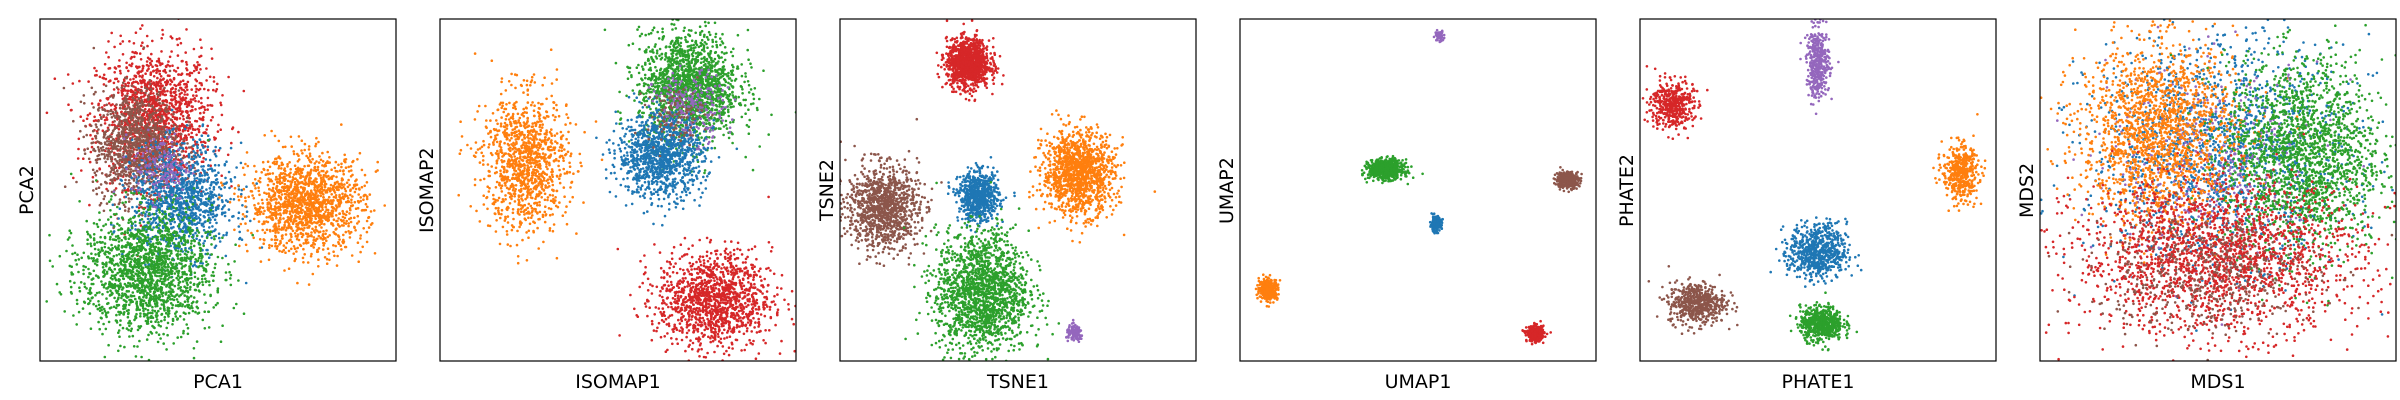  What do you see at coordinates (216, 190) in the screenshot?
I see `scatter-points` at bounding box center [216, 190].